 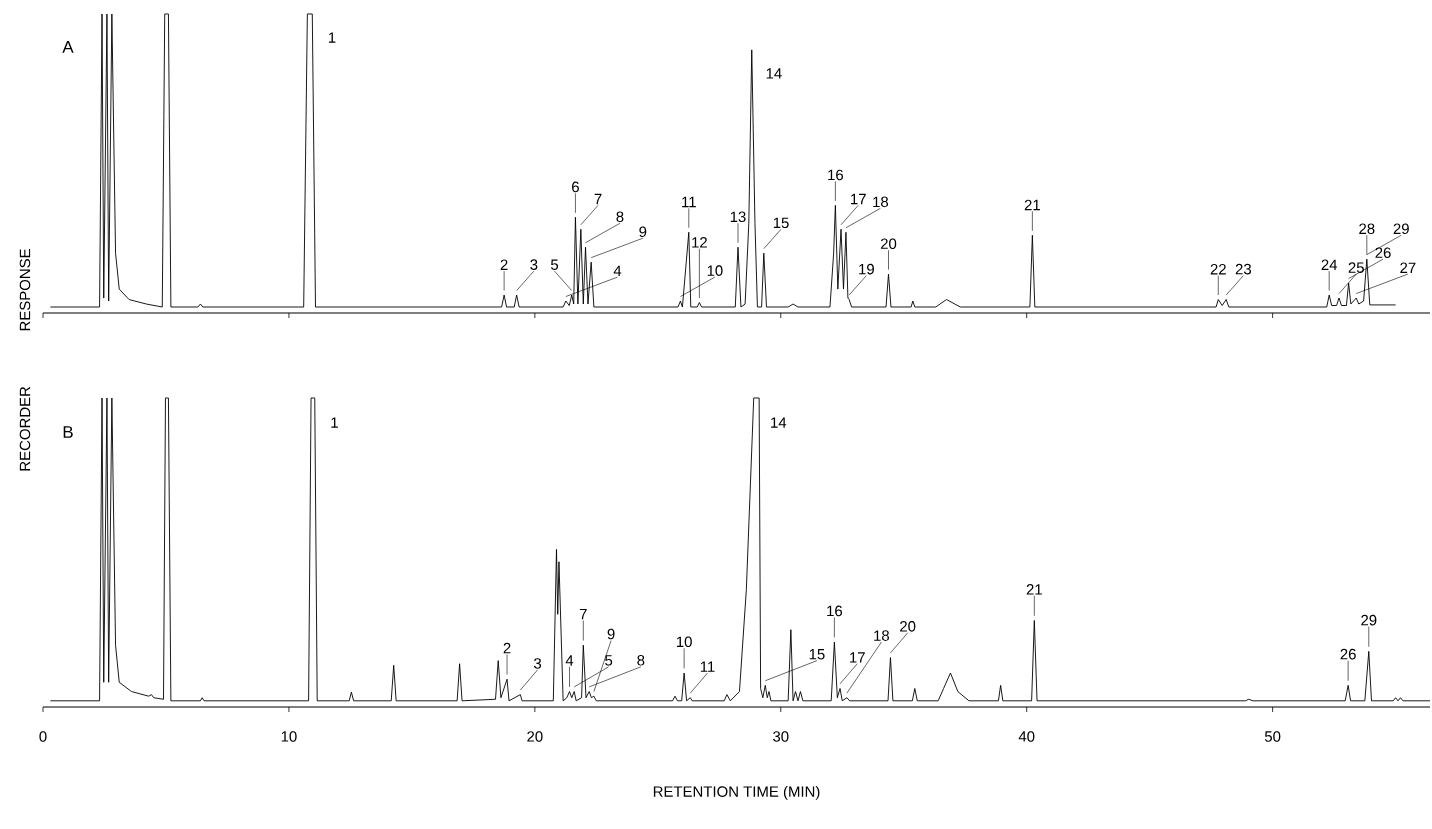 What do you see at coordinates (738, 217) in the screenshot?
I see `annotation: 13` at bounding box center [738, 217].